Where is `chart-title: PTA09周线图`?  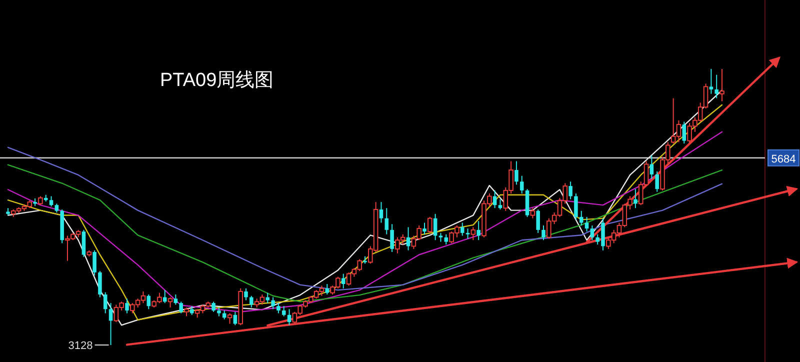 chart-title: PTA09周线图 is located at coordinates (217, 80).